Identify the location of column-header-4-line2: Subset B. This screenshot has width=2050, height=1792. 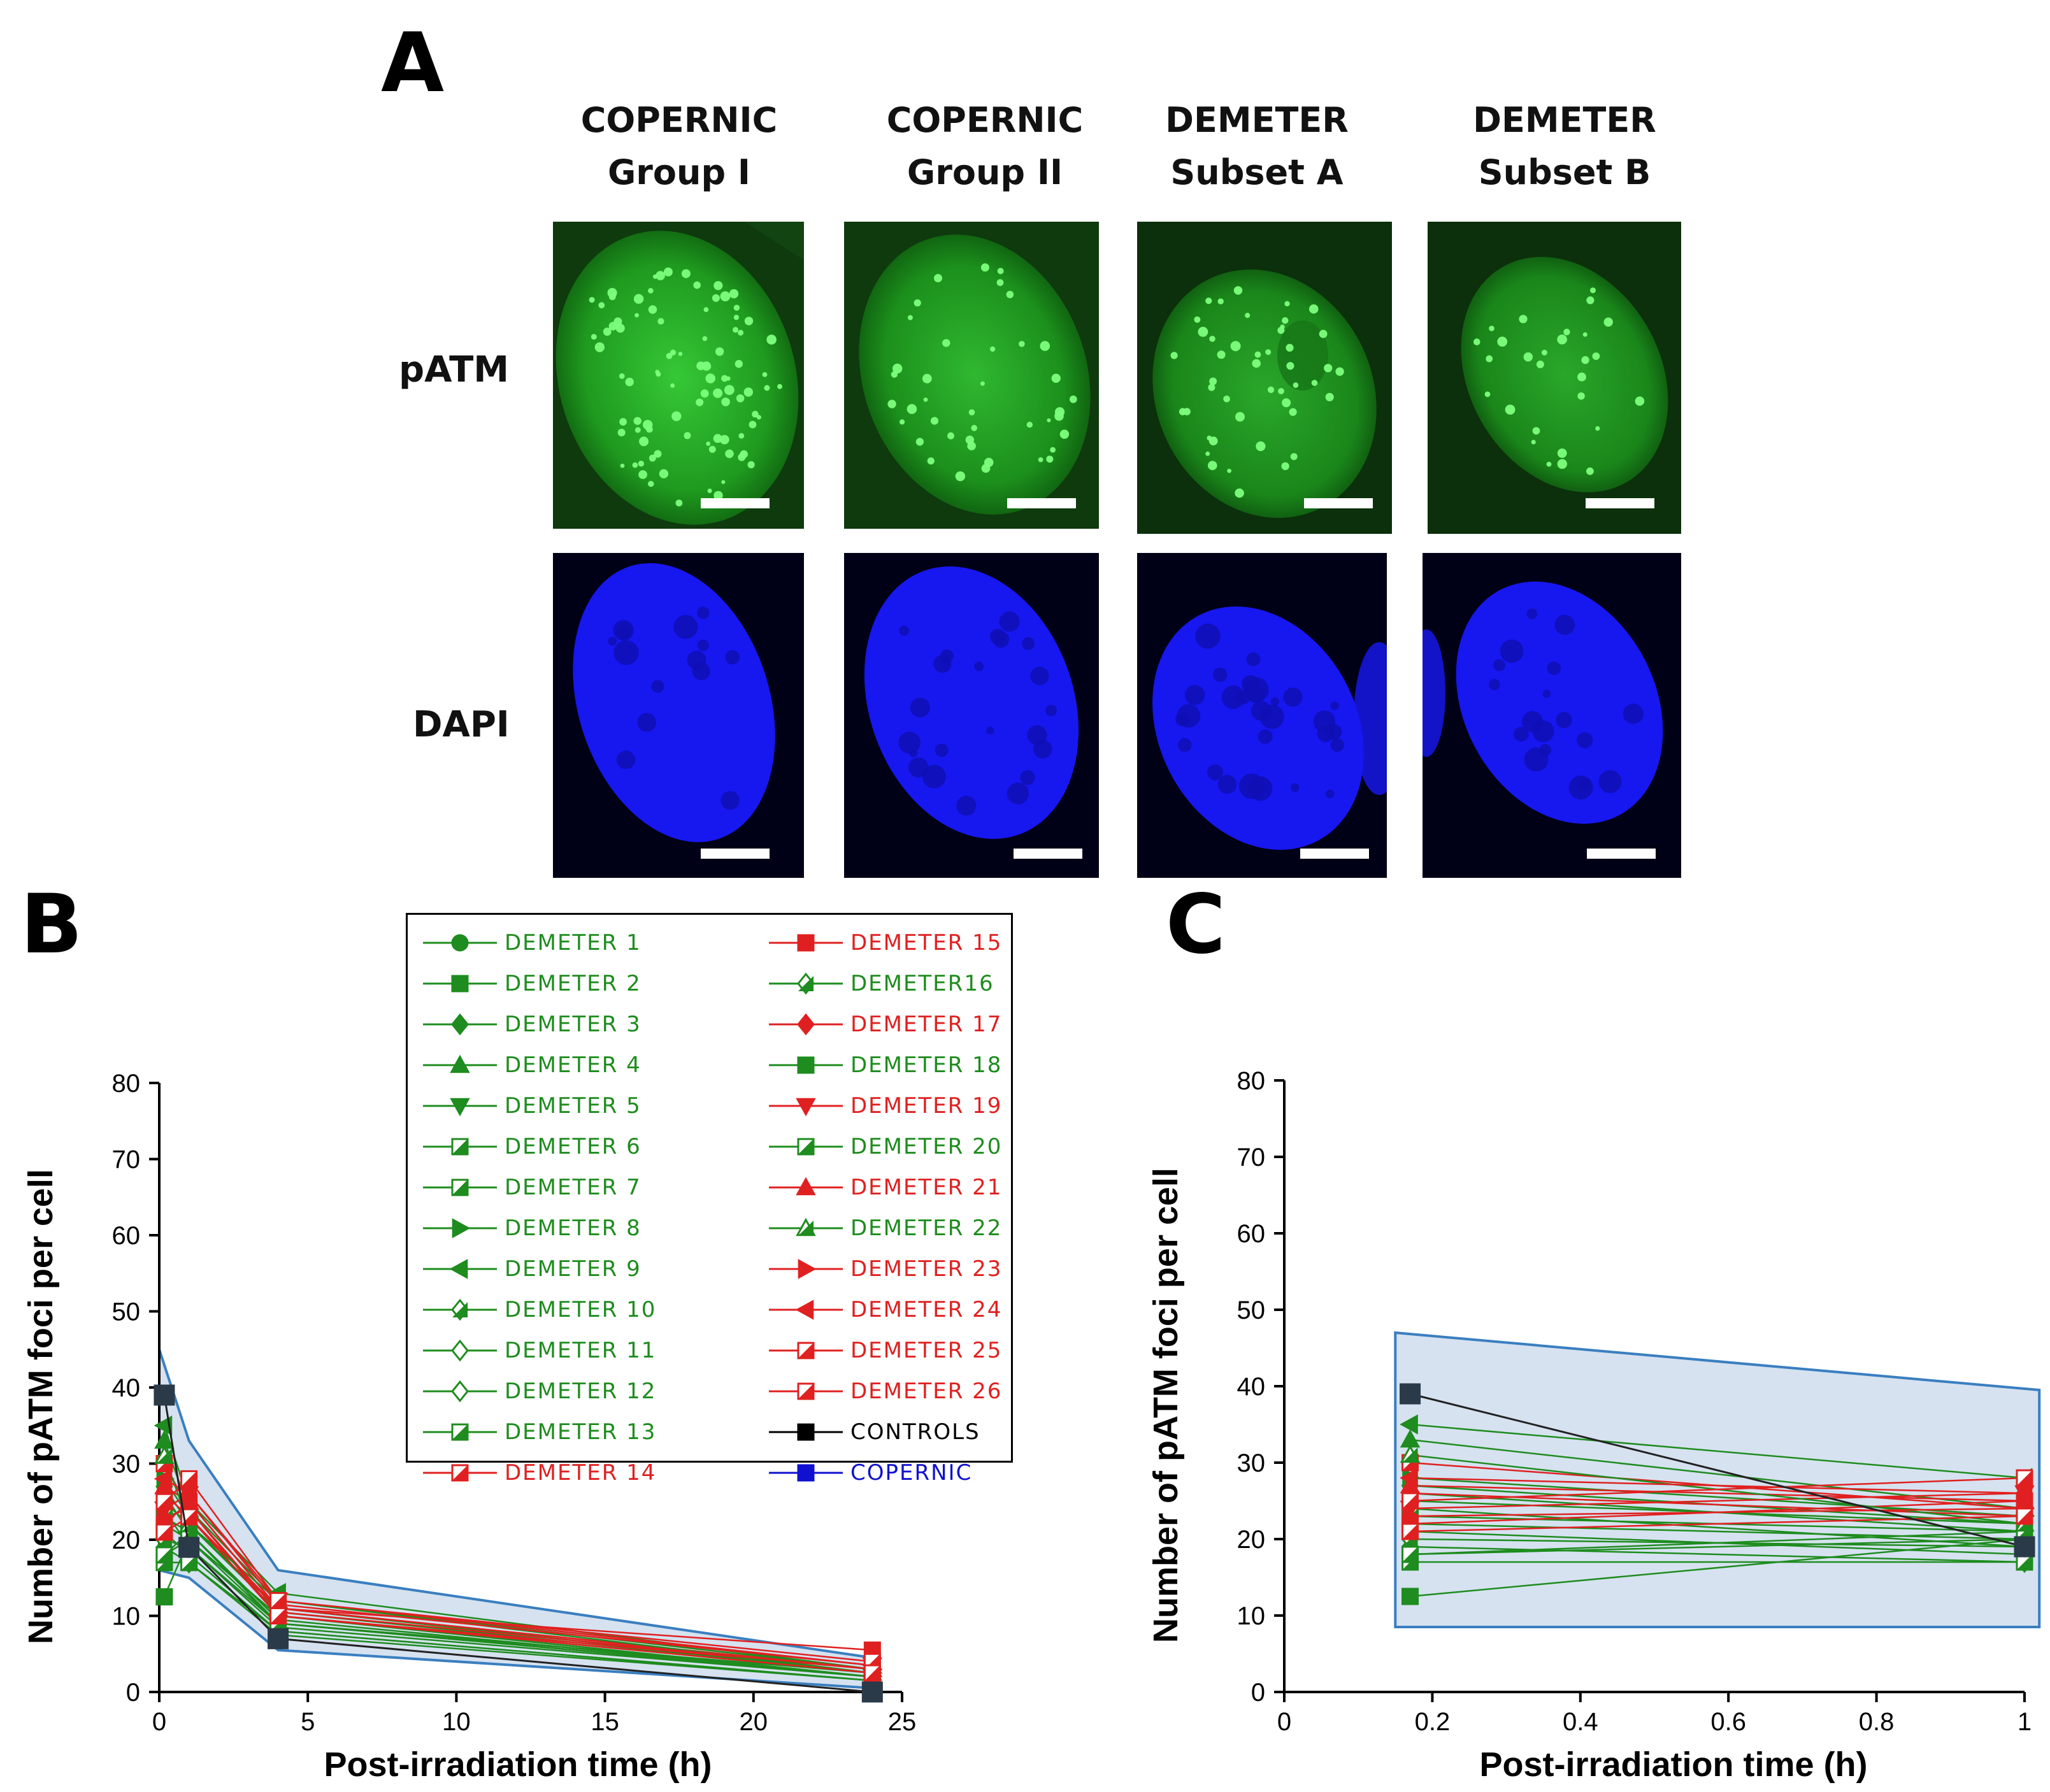
(1565, 172).